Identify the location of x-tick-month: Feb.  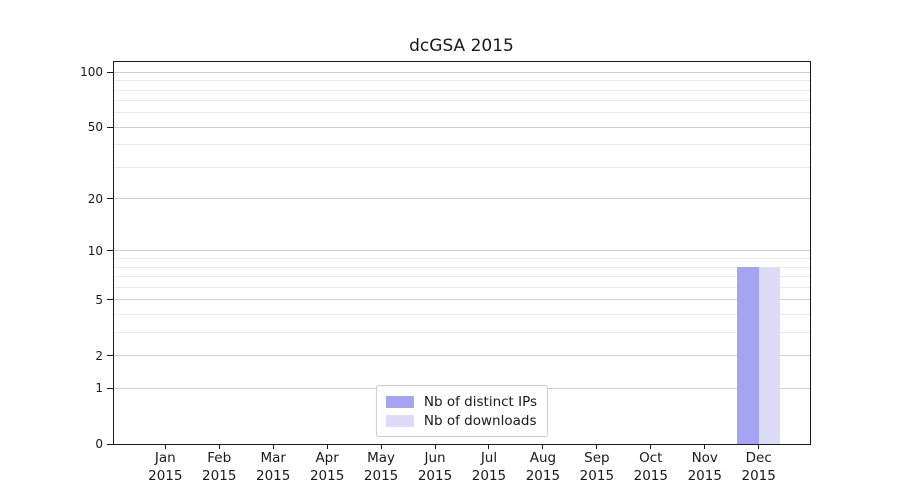
(219, 458).